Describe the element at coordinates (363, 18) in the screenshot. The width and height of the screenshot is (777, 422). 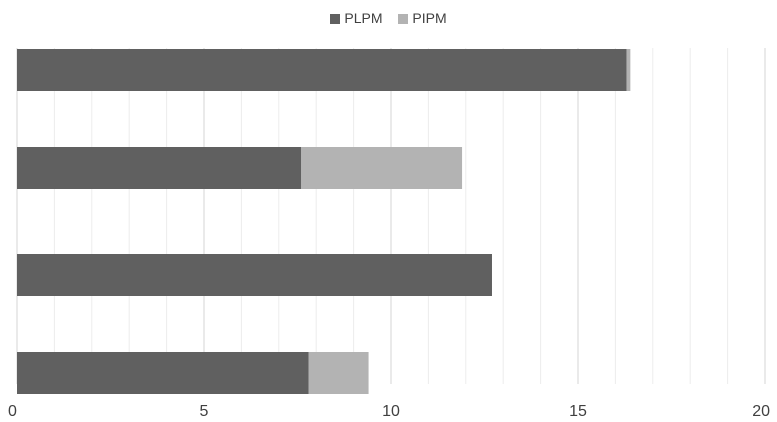
I see `legend-label-plpm: PLPM` at that location.